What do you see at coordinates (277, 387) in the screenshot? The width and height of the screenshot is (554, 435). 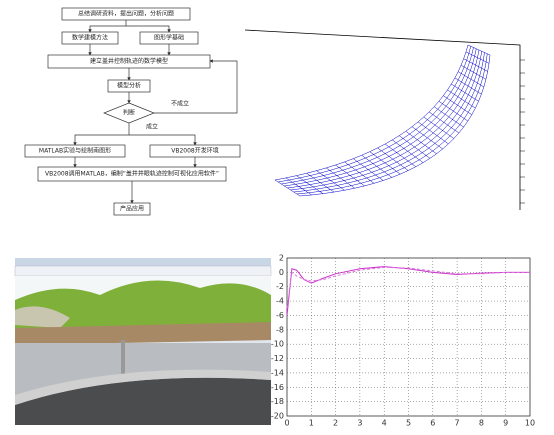 I see `y-tick-label: -16` at bounding box center [277, 387].